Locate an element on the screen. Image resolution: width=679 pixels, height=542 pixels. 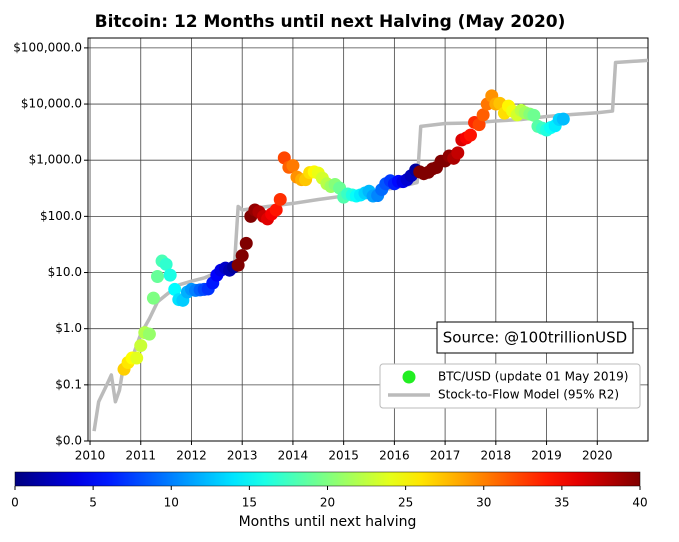
colorbar-tick-label: 25 is located at coordinates (405, 503).